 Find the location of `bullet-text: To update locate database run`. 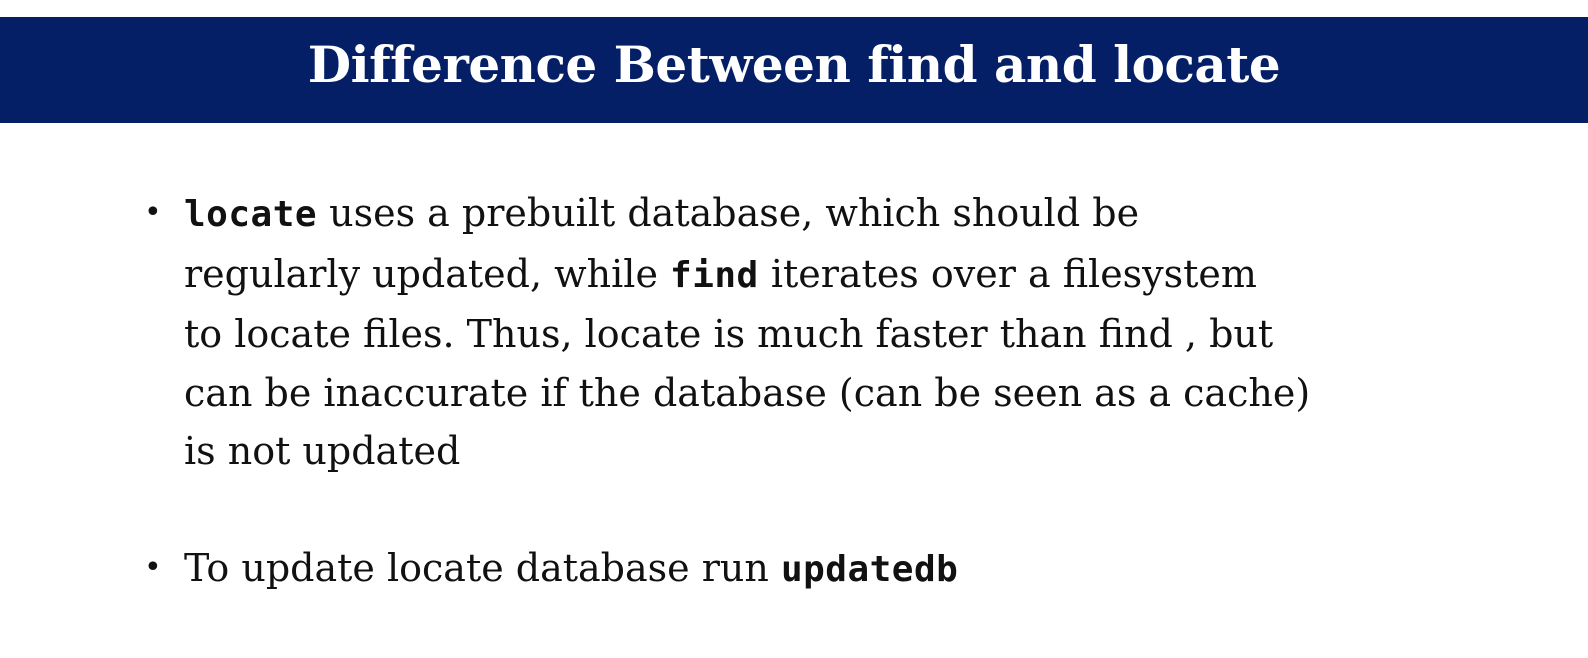

bullet-text: To update locate database run is located at coordinates (482, 567).